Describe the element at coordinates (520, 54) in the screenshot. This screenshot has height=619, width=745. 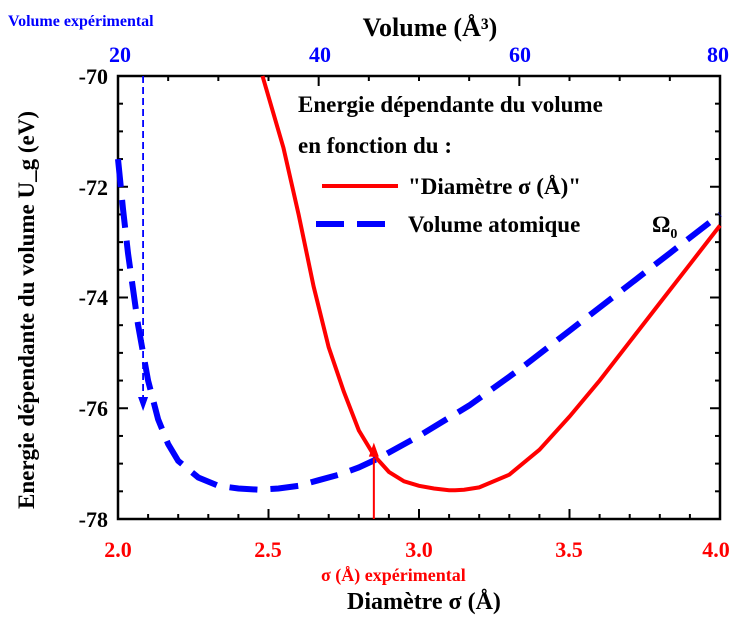
I see `x-top-tick-label: 60` at that location.